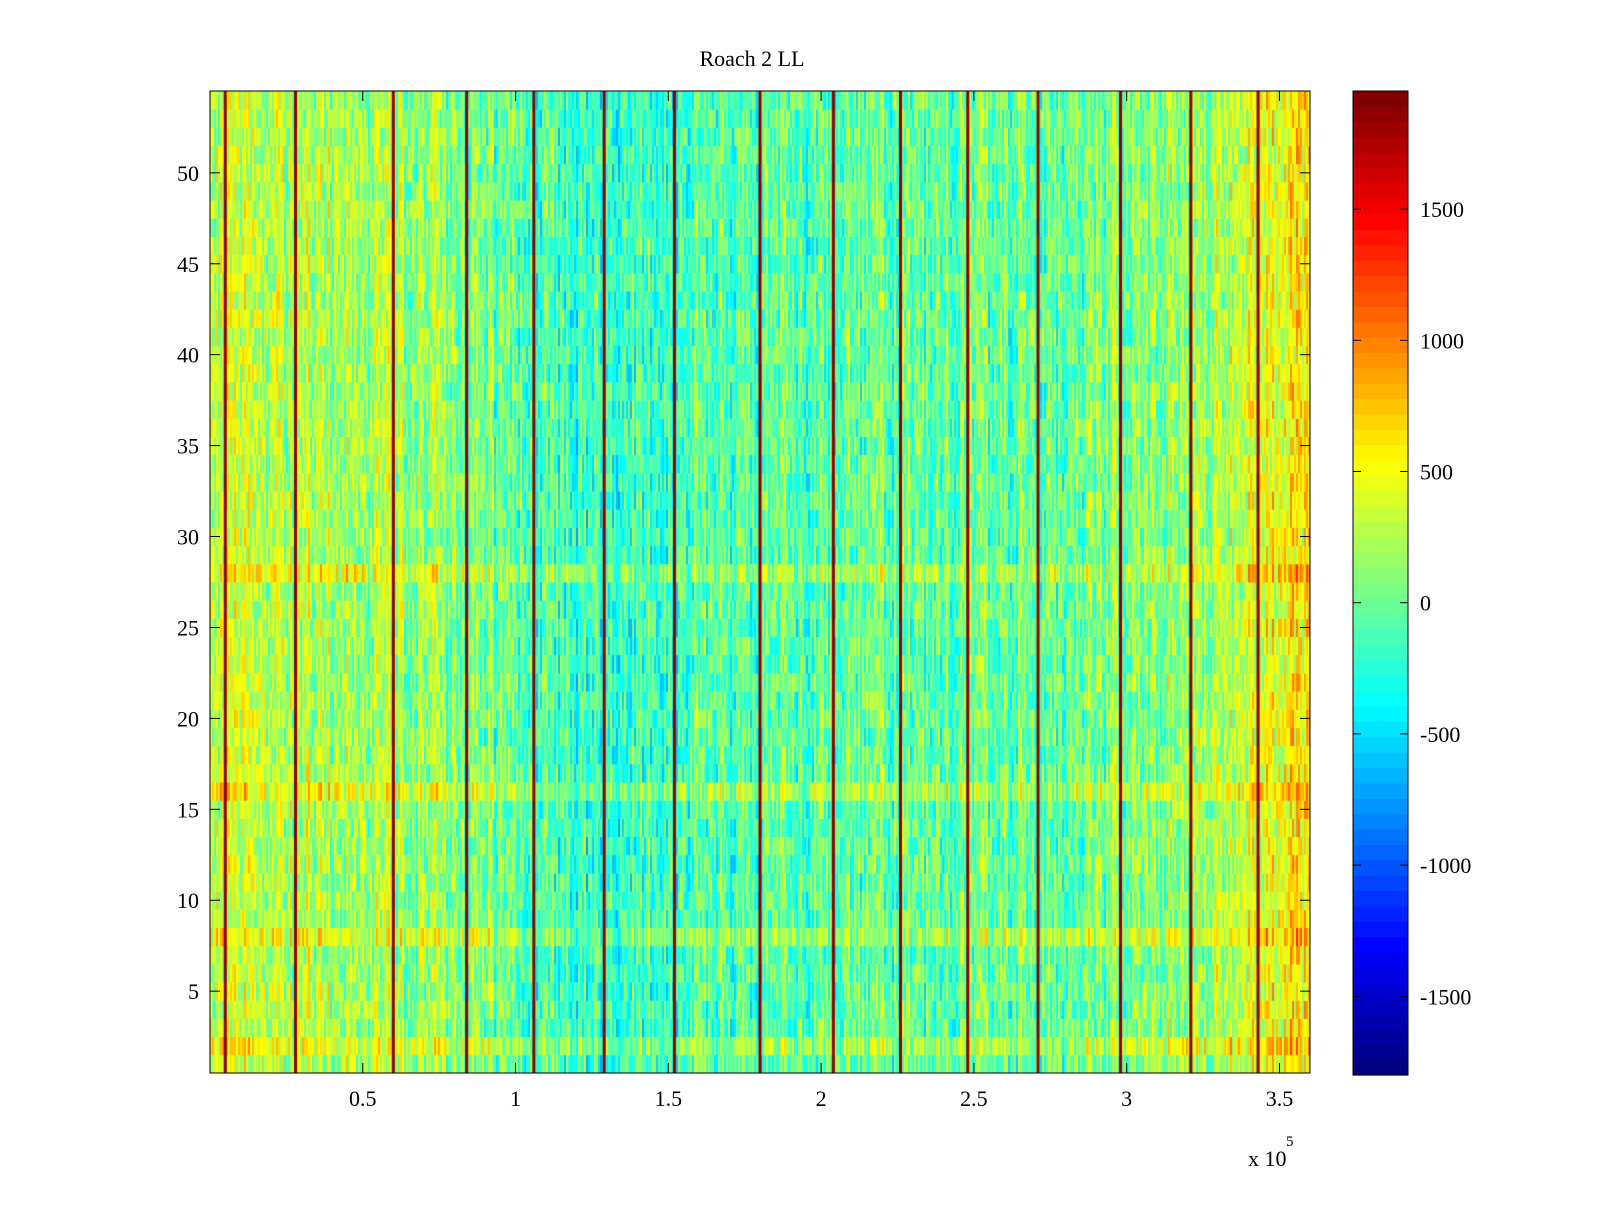  What do you see at coordinates (193, 991) in the screenshot?
I see `y-tick-label: 5` at bounding box center [193, 991].